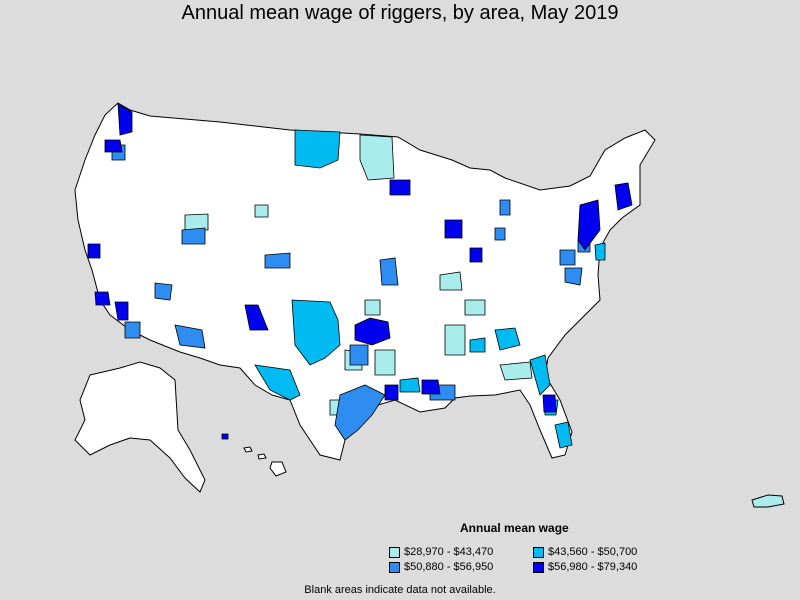  What do you see at coordinates (538, 552) in the screenshot?
I see `legend-swatch-bin2` at bounding box center [538, 552].